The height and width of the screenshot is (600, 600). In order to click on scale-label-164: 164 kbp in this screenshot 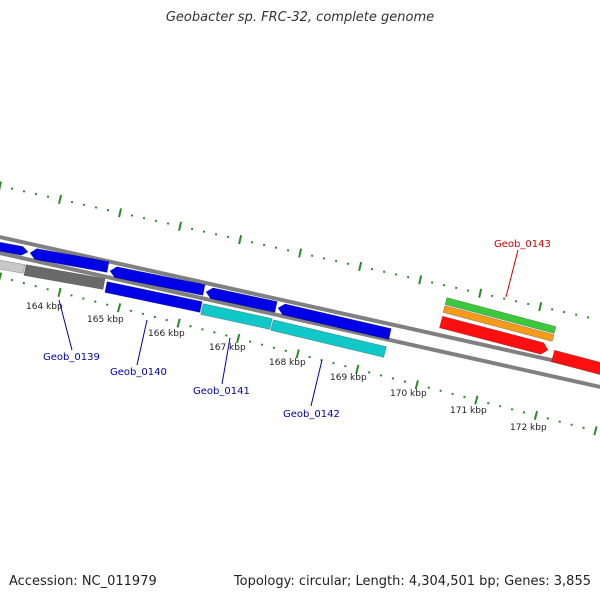, I will do `click(44, 307)`.